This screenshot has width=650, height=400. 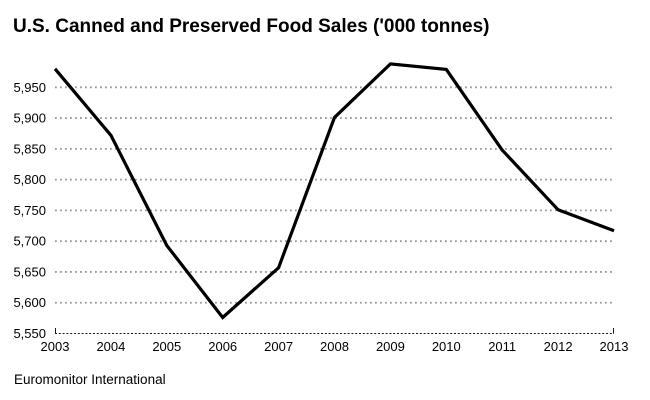 What do you see at coordinates (502, 346) in the screenshot?
I see `x-axis-tick-label: 2011` at bounding box center [502, 346].